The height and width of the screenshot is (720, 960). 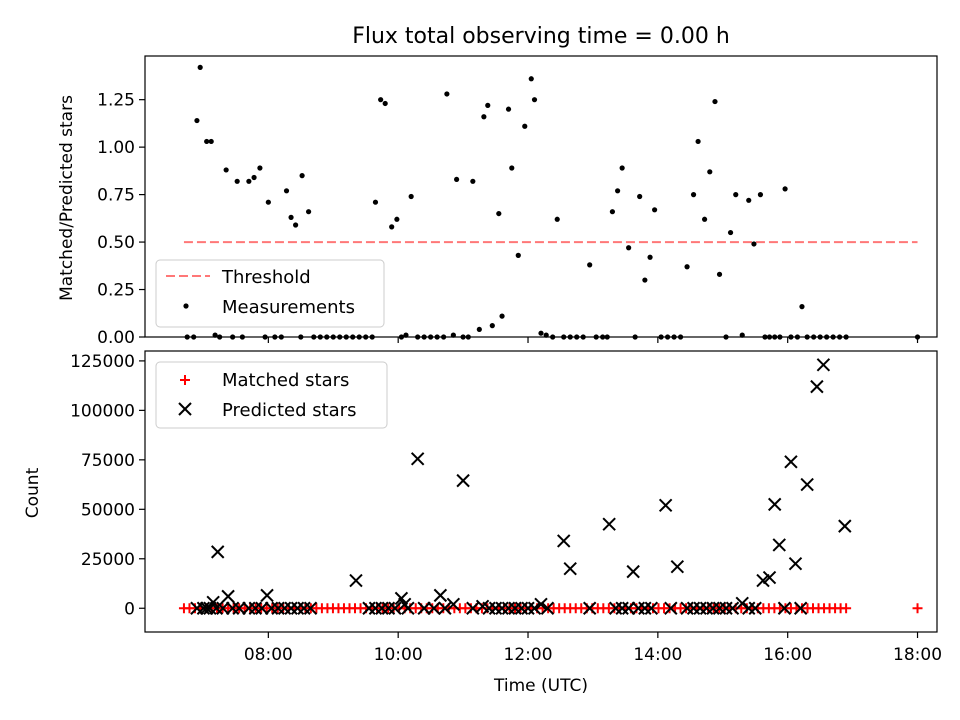 What do you see at coordinates (116, 196) in the screenshot?
I see `top-y-tick-label: 0.75` at bounding box center [116, 196].